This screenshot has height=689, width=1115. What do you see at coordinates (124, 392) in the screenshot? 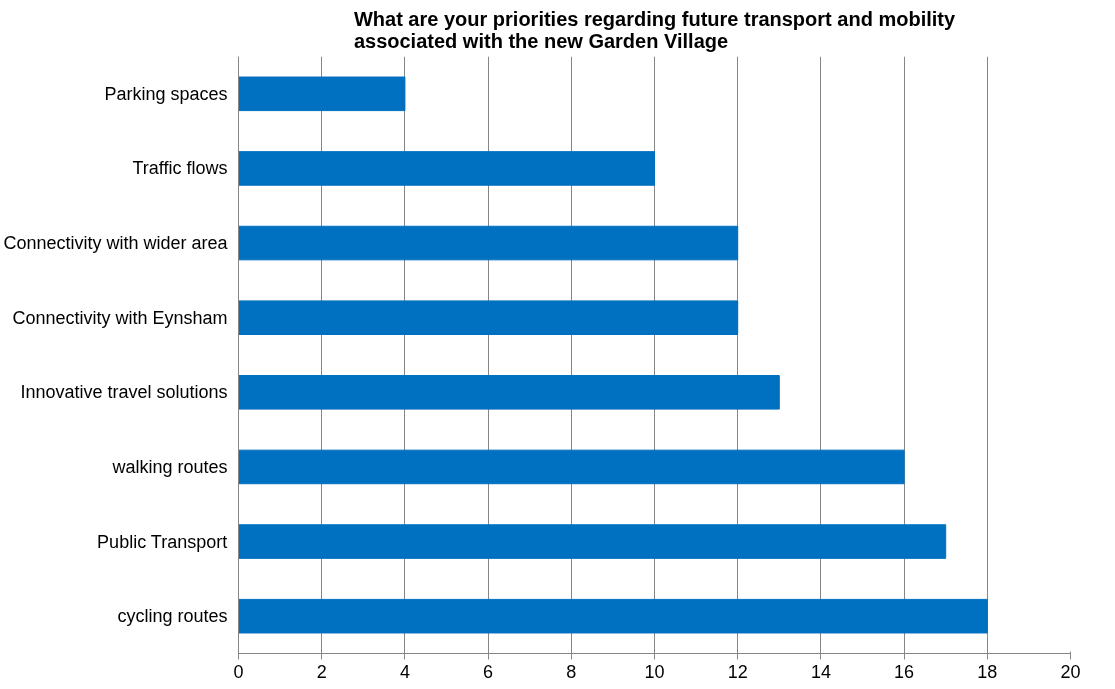
I see `y-tick-label: Innovative travel solutions` at bounding box center [124, 392].